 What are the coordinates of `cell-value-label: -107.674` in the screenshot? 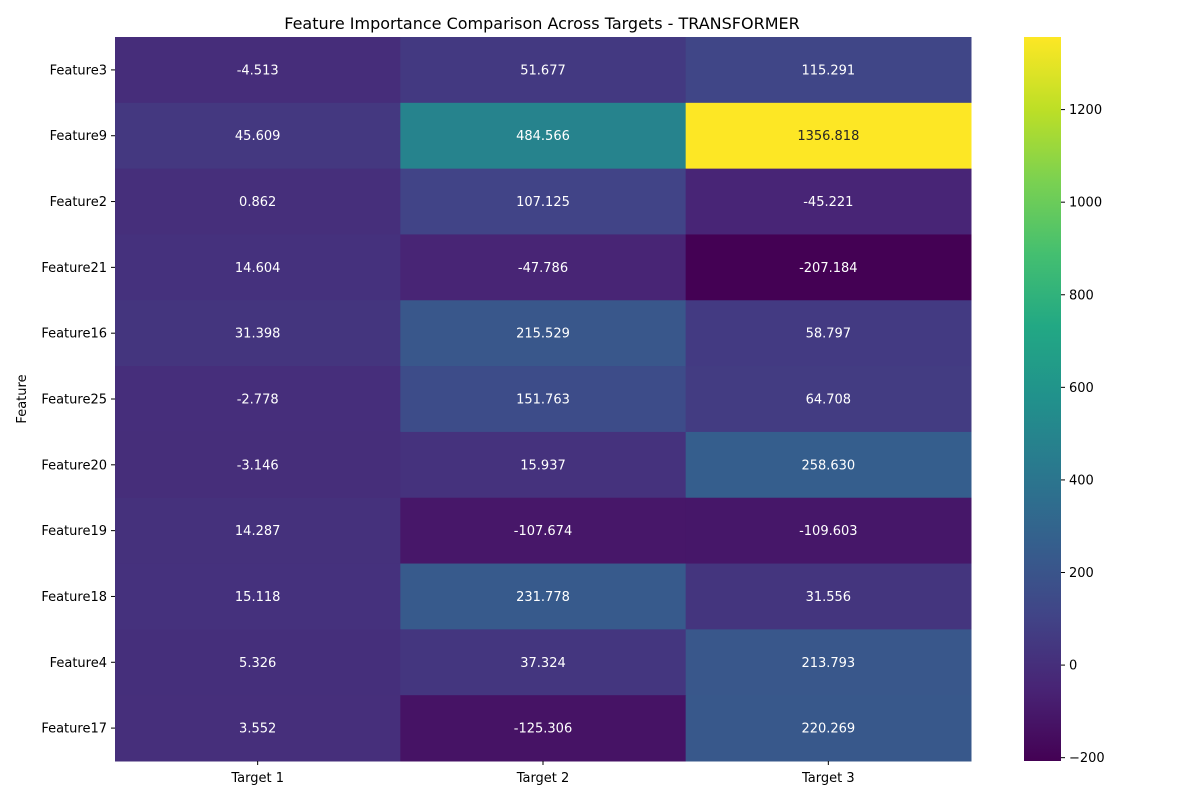 It's located at (543, 531).